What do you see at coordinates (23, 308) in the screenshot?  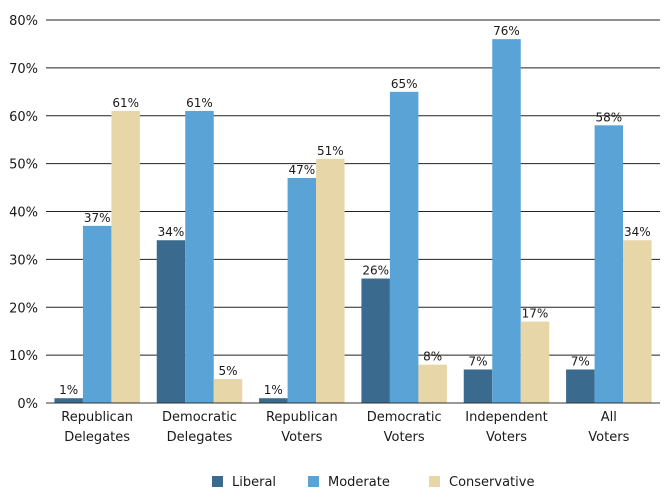 I see `y-tick-label: 20%` at bounding box center [23, 308].